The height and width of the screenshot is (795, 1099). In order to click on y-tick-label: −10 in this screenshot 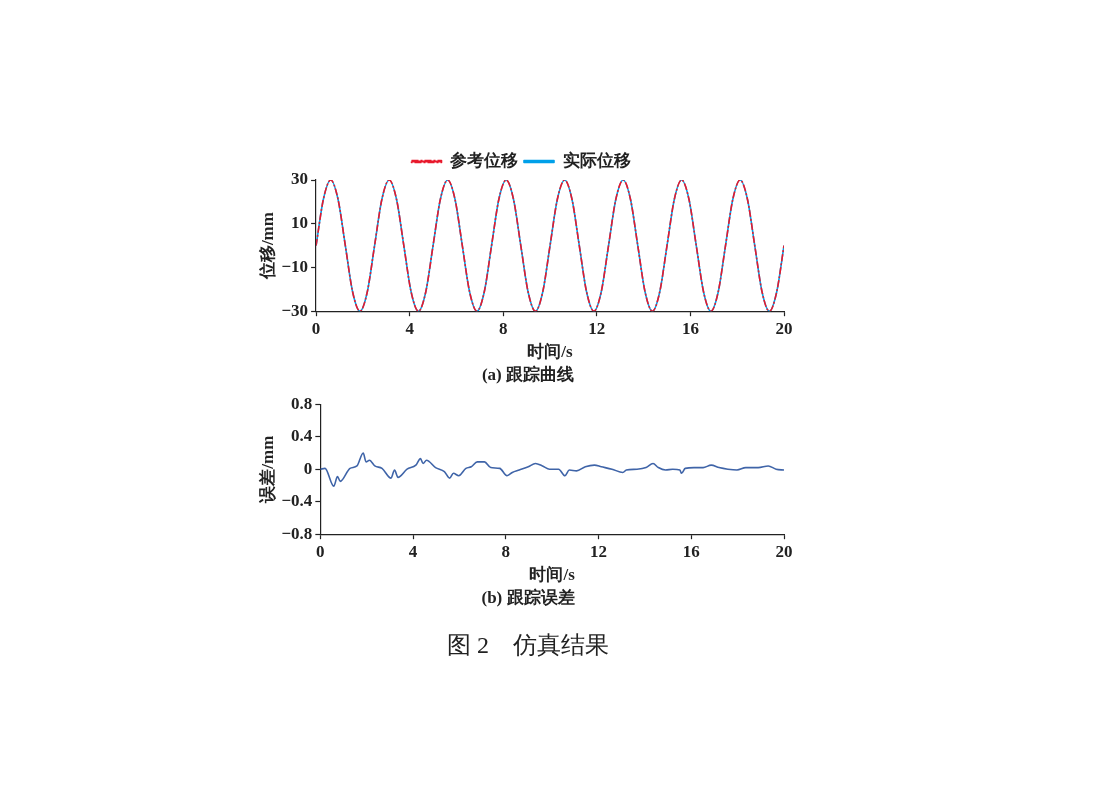, I will do `click(295, 266)`.